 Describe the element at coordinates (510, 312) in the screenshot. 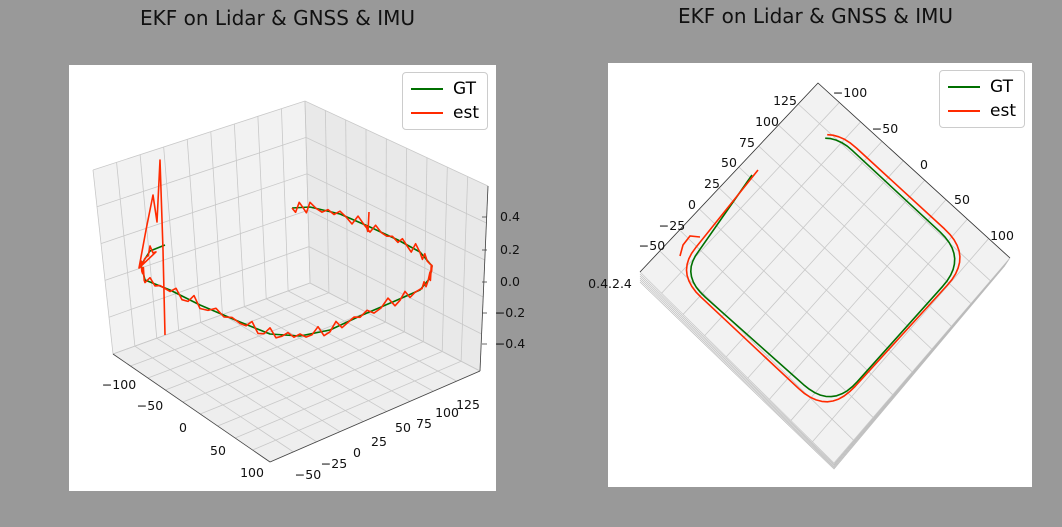

I see `z-tick-label: −0.2` at that location.